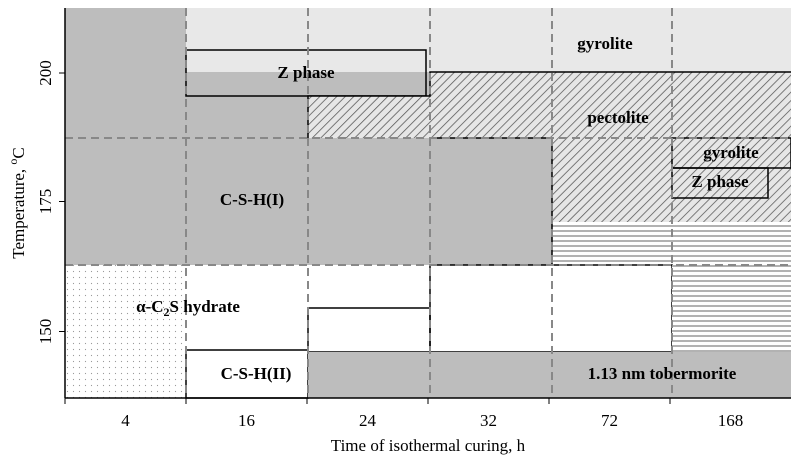 Image resolution: width=791 pixels, height=464 pixels. What do you see at coordinates (256, 373) in the screenshot?
I see `region-label: C-S-H(II)` at bounding box center [256, 373].